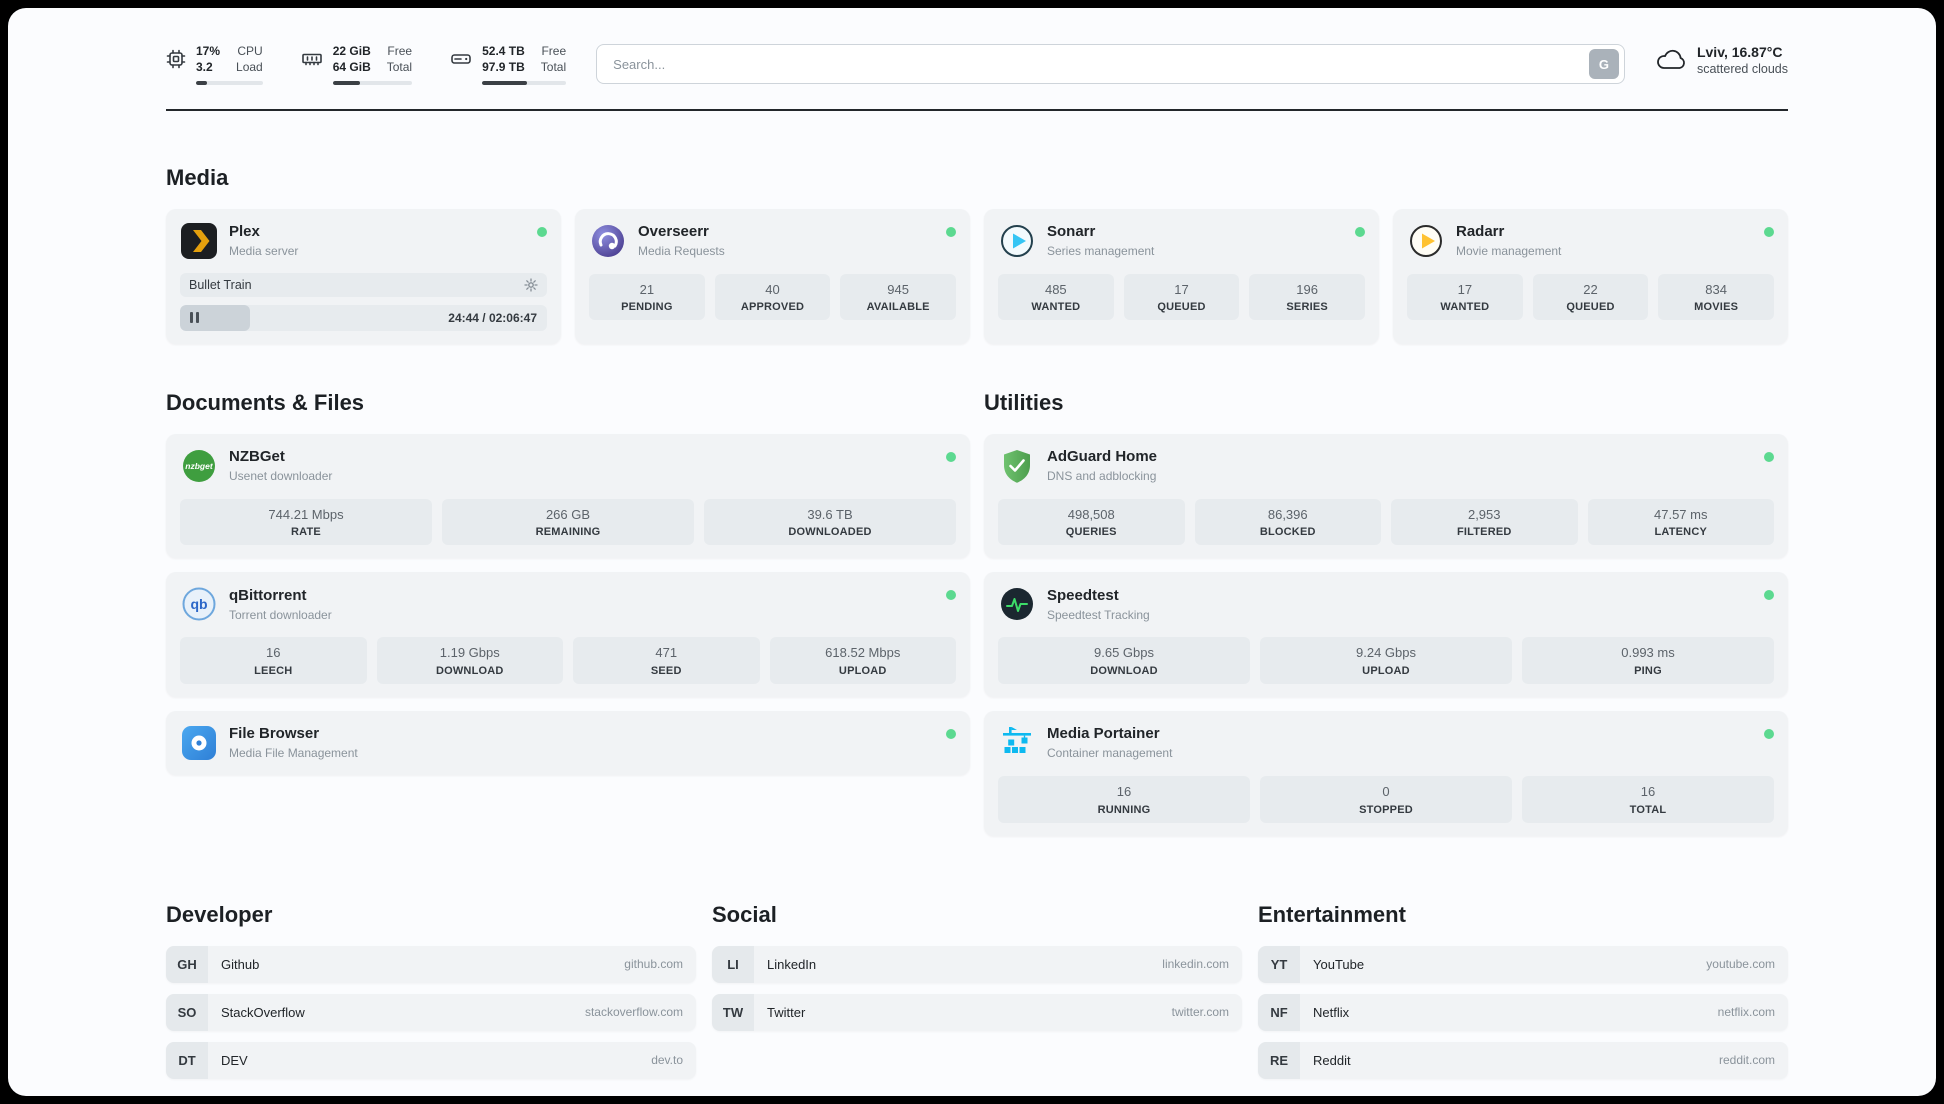  What do you see at coordinates (431, 964) in the screenshot?
I see `bookmark-github: GH Github github.com` at bounding box center [431, 964].